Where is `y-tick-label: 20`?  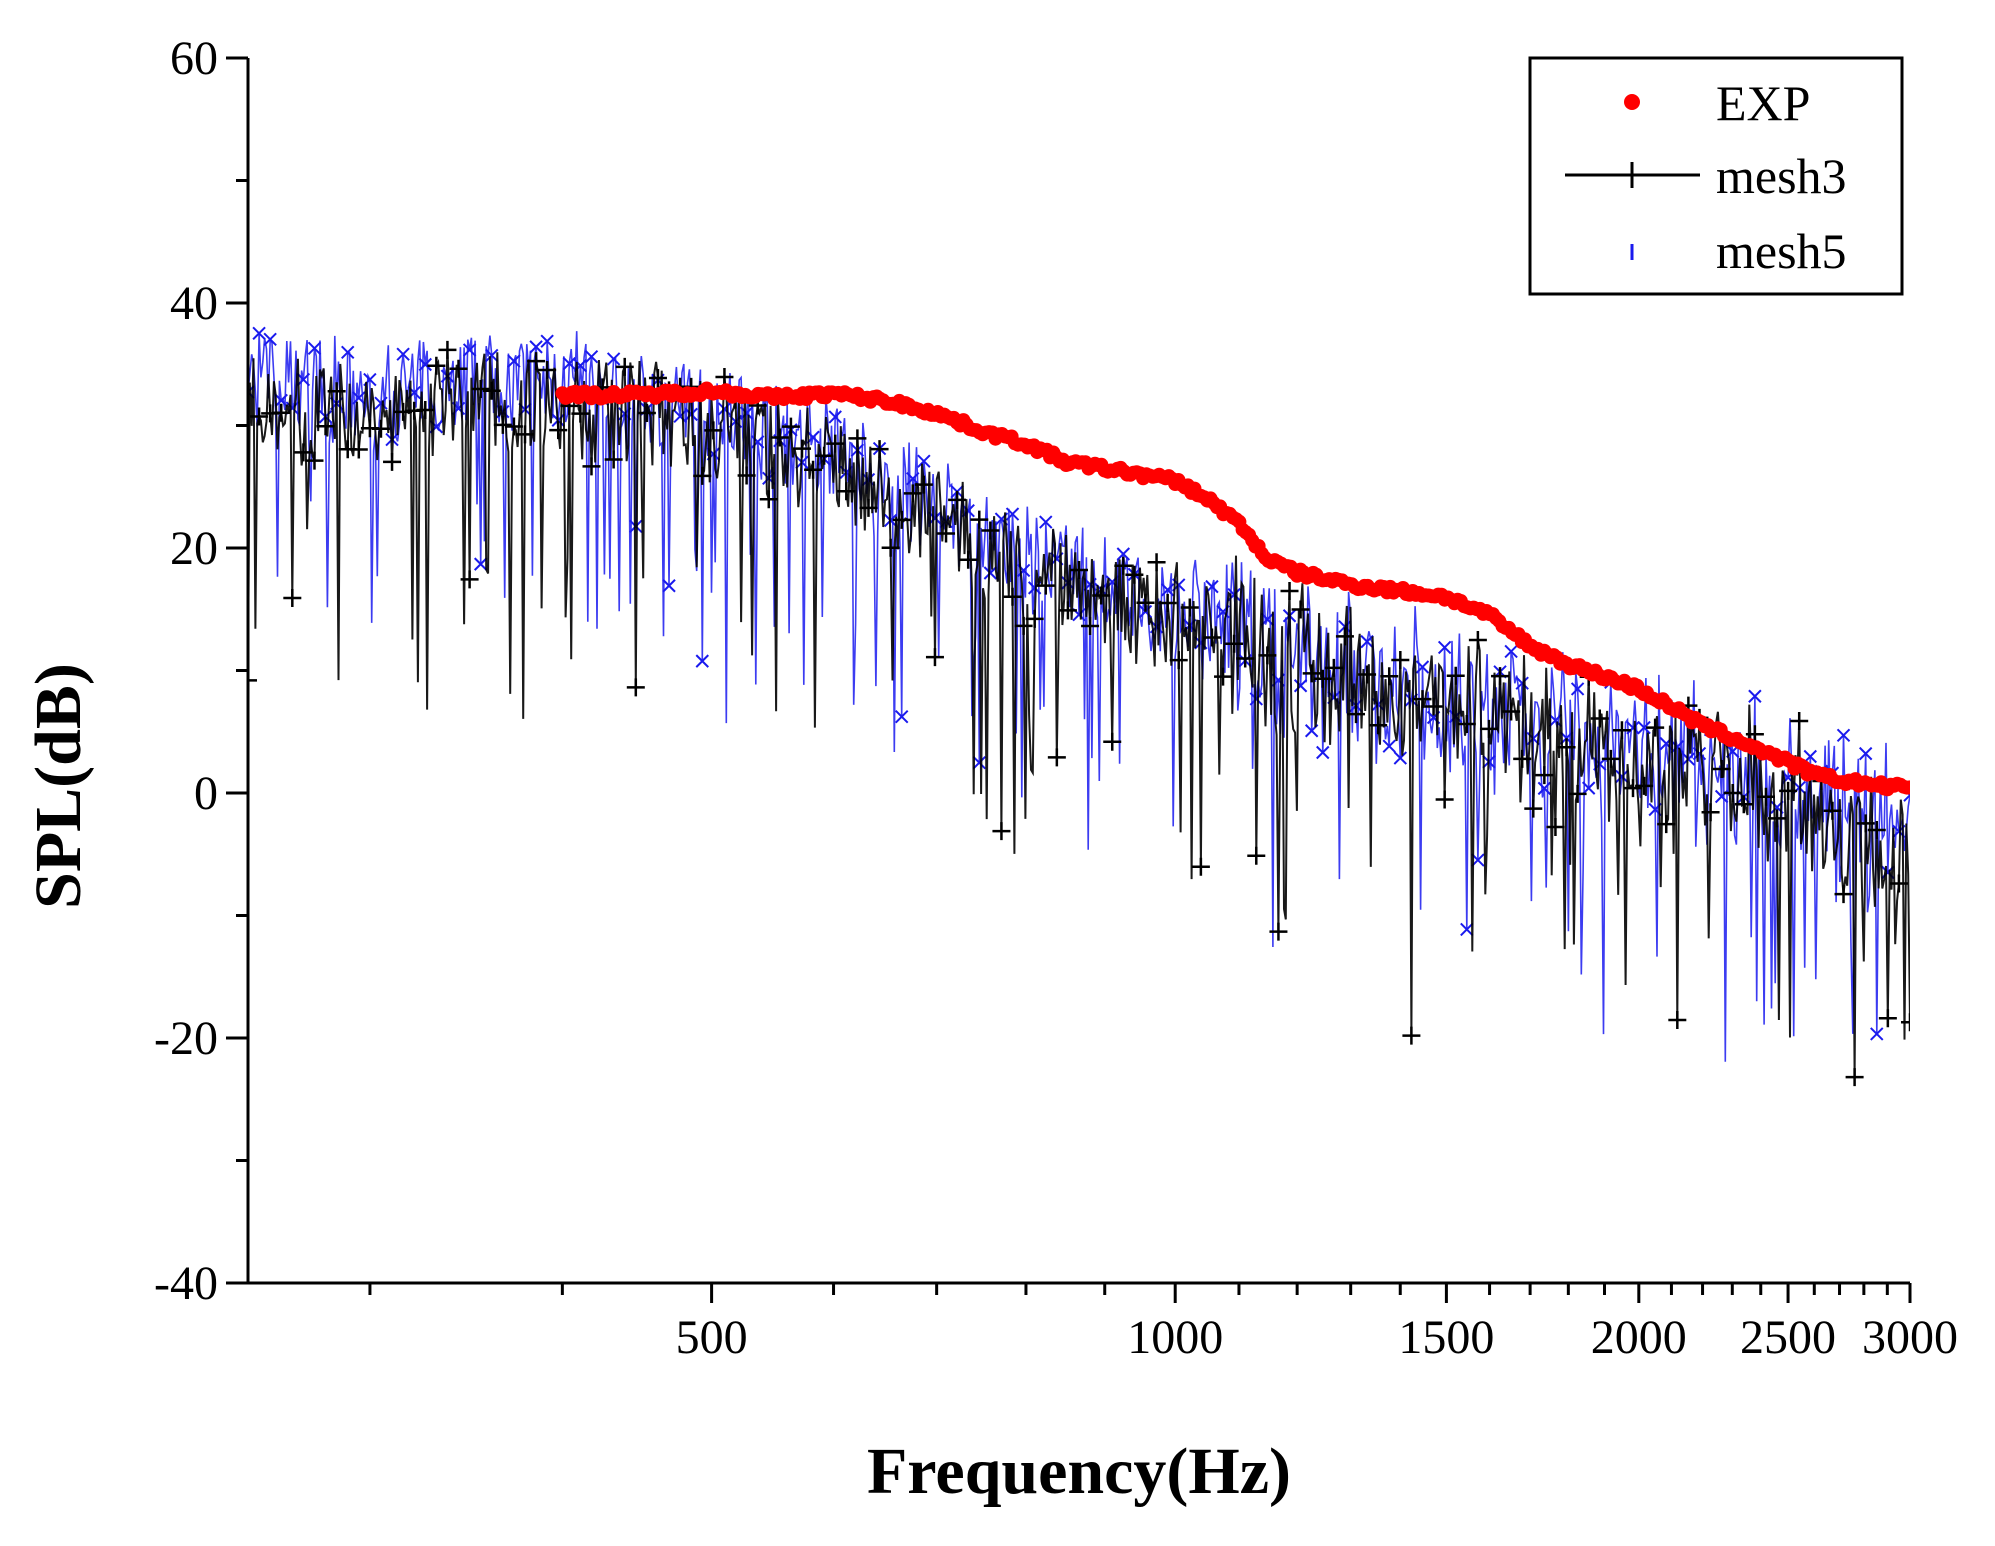 y-tick-label: 20 is located at coordinates (194, 548).